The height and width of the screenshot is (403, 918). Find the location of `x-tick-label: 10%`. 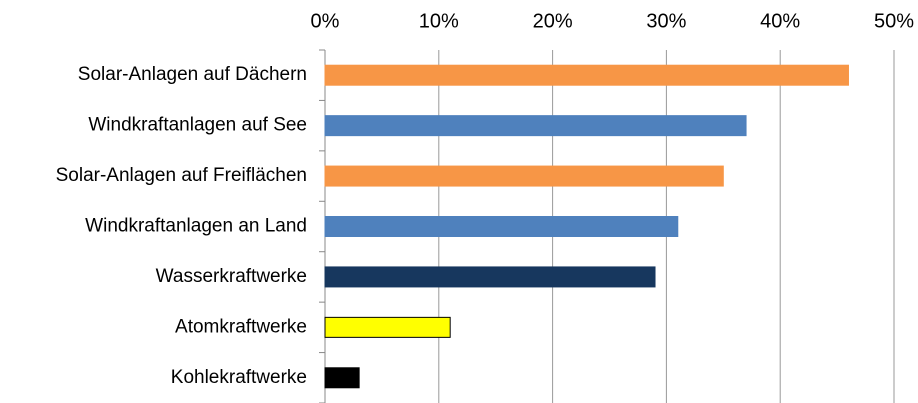

x-tick-label: 10% is located at coordinates (439, 21).